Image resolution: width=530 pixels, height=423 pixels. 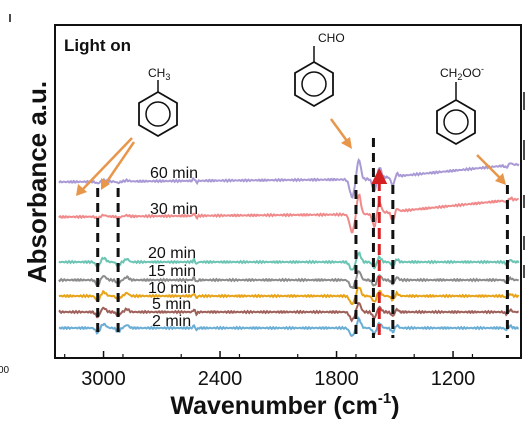 I want to click on benzylperoxy-arrow, so click(x=491, y=169).